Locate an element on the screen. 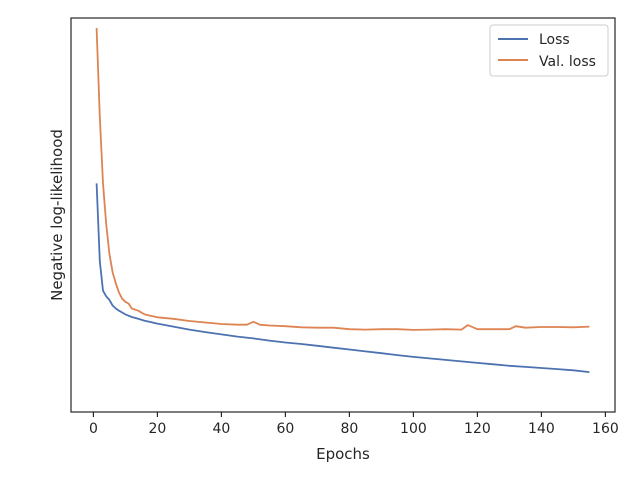 The image size is (640, 480). x-tick-label: 80 is located at coordinates (349, 429).